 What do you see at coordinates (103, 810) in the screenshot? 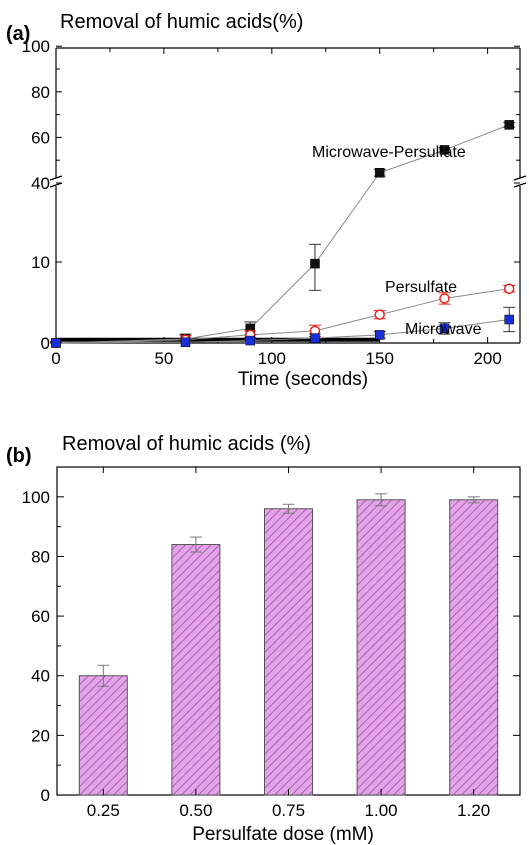
I see `x-tick-label: 0.25` at bounding box center [103, 810].